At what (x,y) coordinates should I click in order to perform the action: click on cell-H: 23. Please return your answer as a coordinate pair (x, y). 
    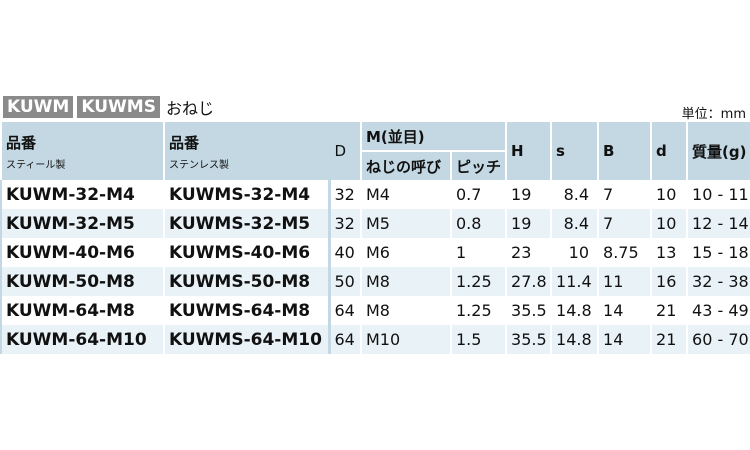
    Looking at the image, I should click on (529, 252).